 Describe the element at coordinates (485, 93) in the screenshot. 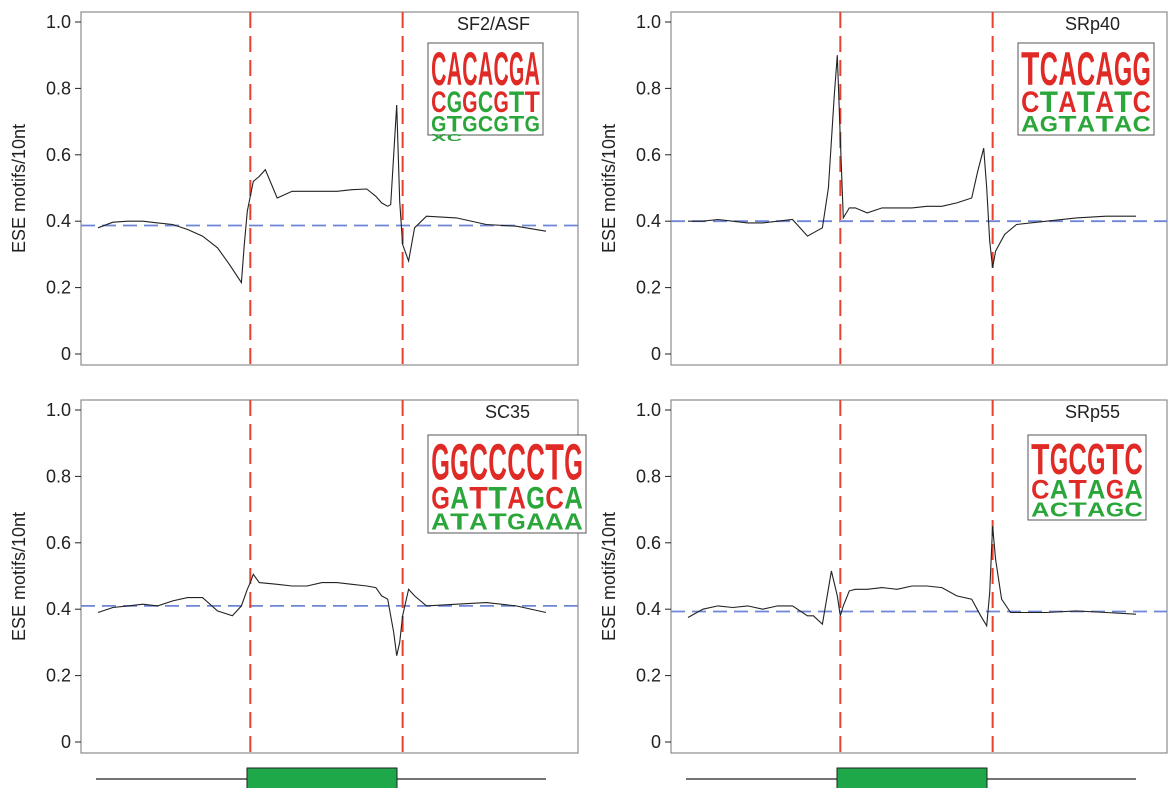

I see `sequence-logo: C A C A C G AC G G C G T TG T G C G T GX C` at that location.